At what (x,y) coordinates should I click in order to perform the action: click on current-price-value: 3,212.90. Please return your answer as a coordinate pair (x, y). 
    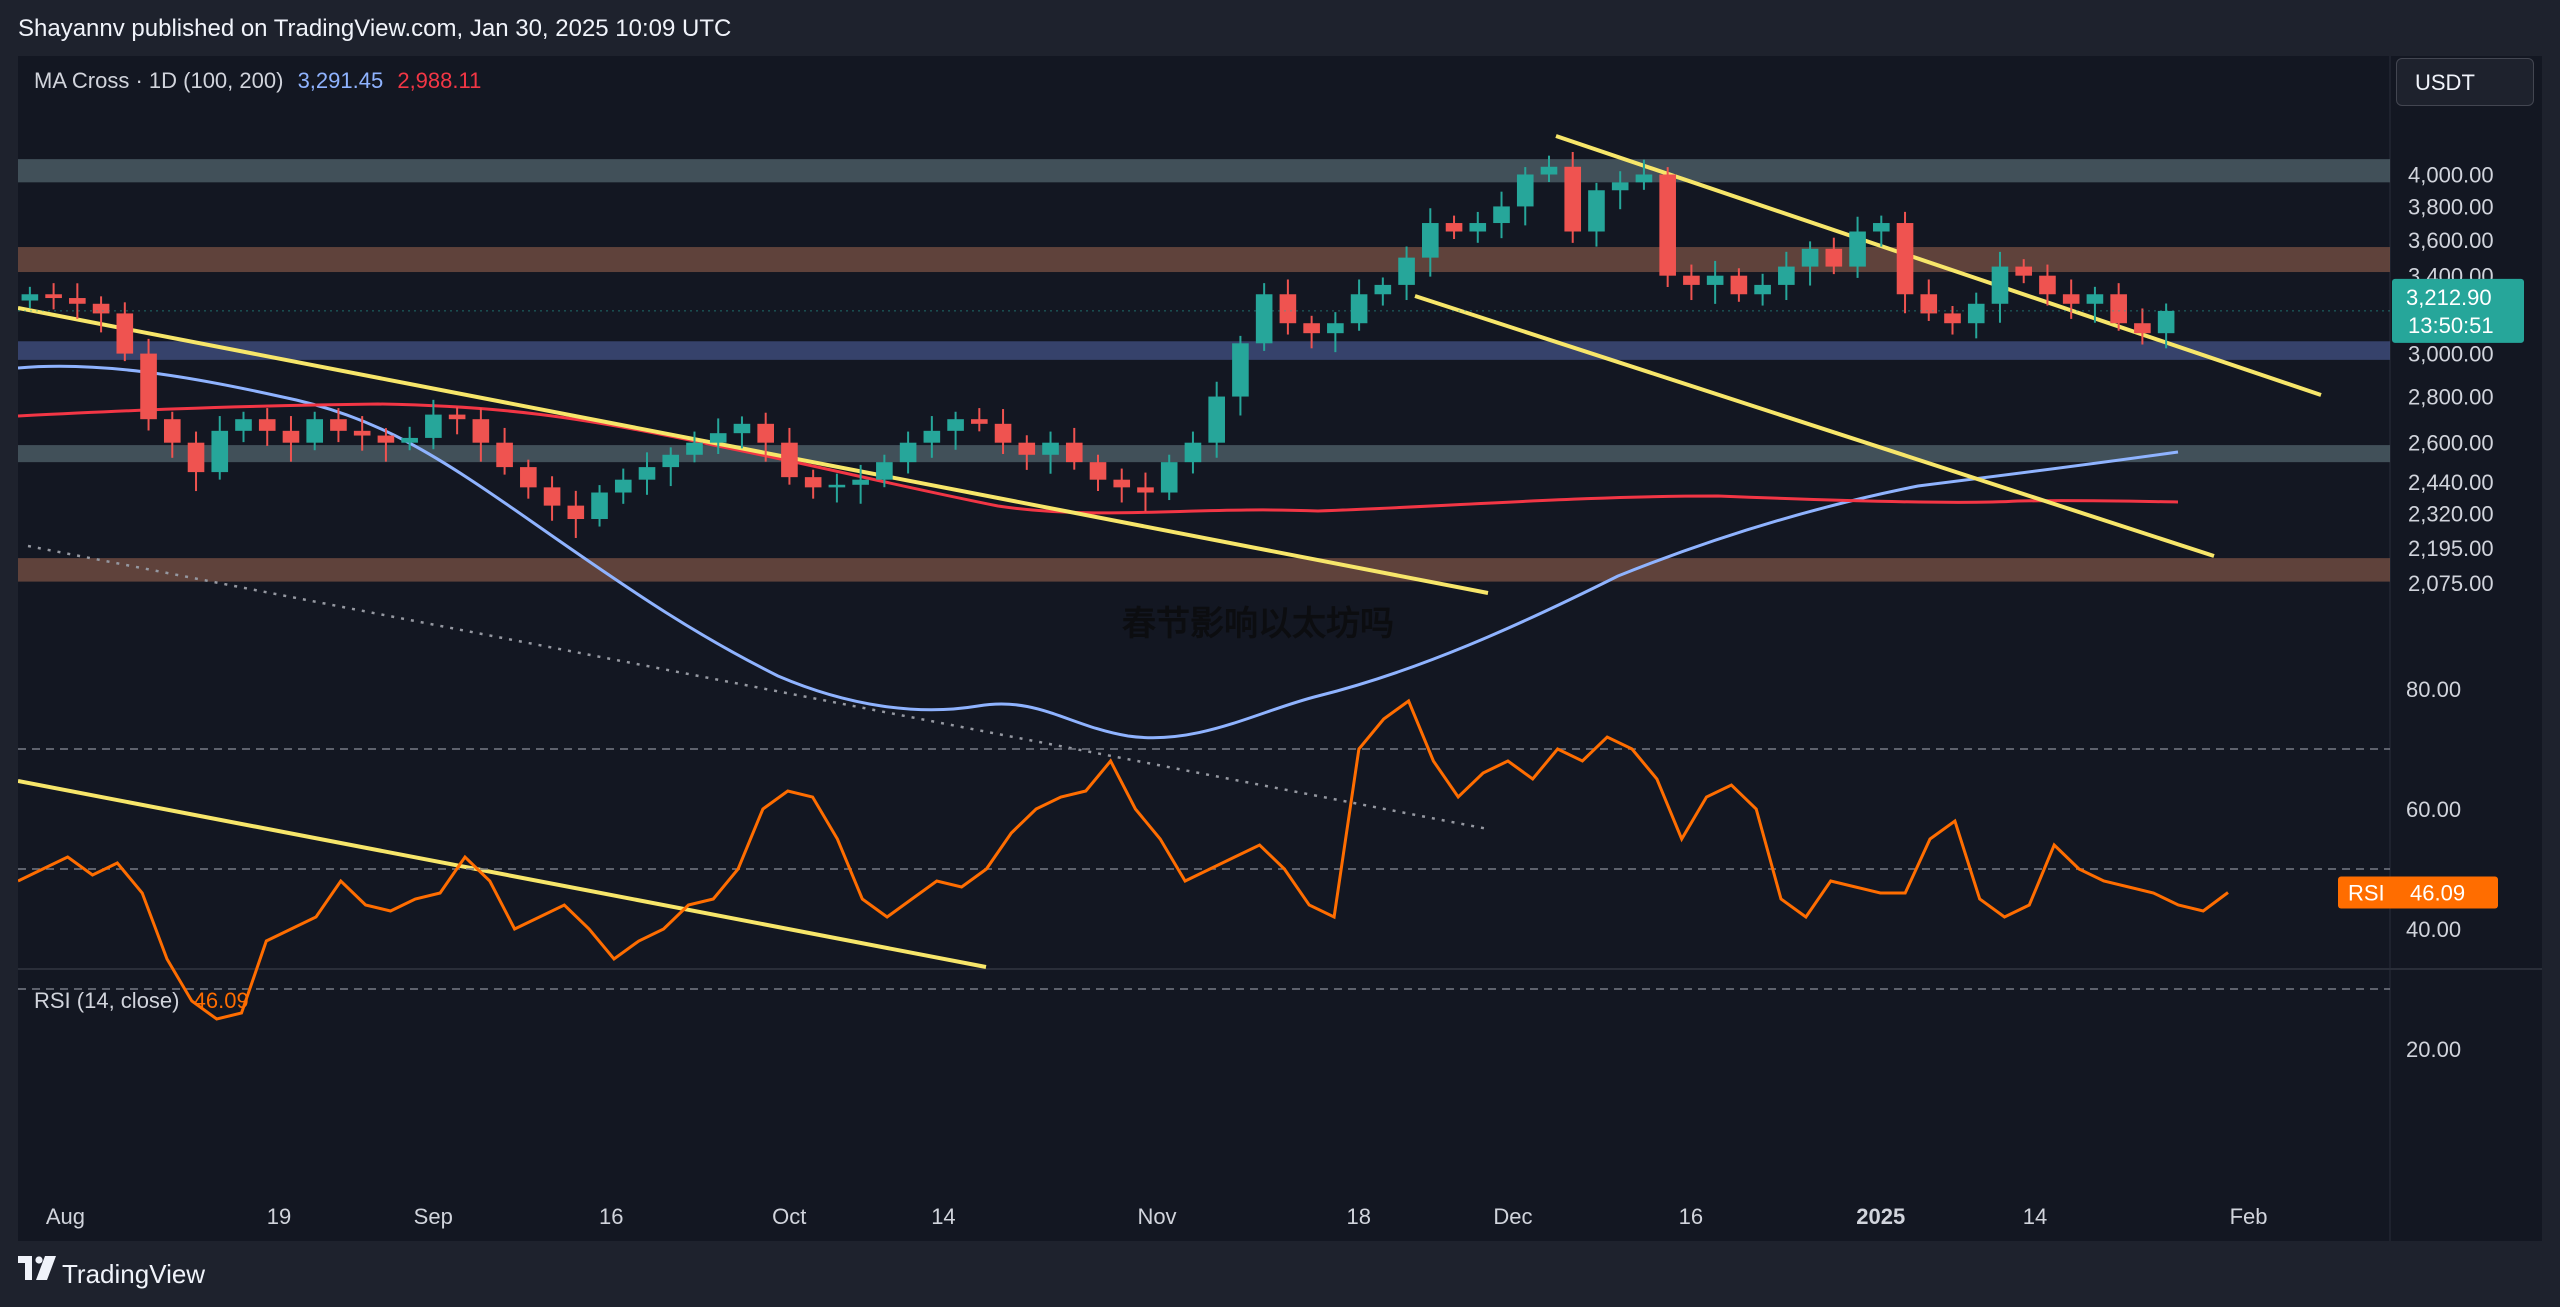
    Looking at the image, I should click on (2449, 297).